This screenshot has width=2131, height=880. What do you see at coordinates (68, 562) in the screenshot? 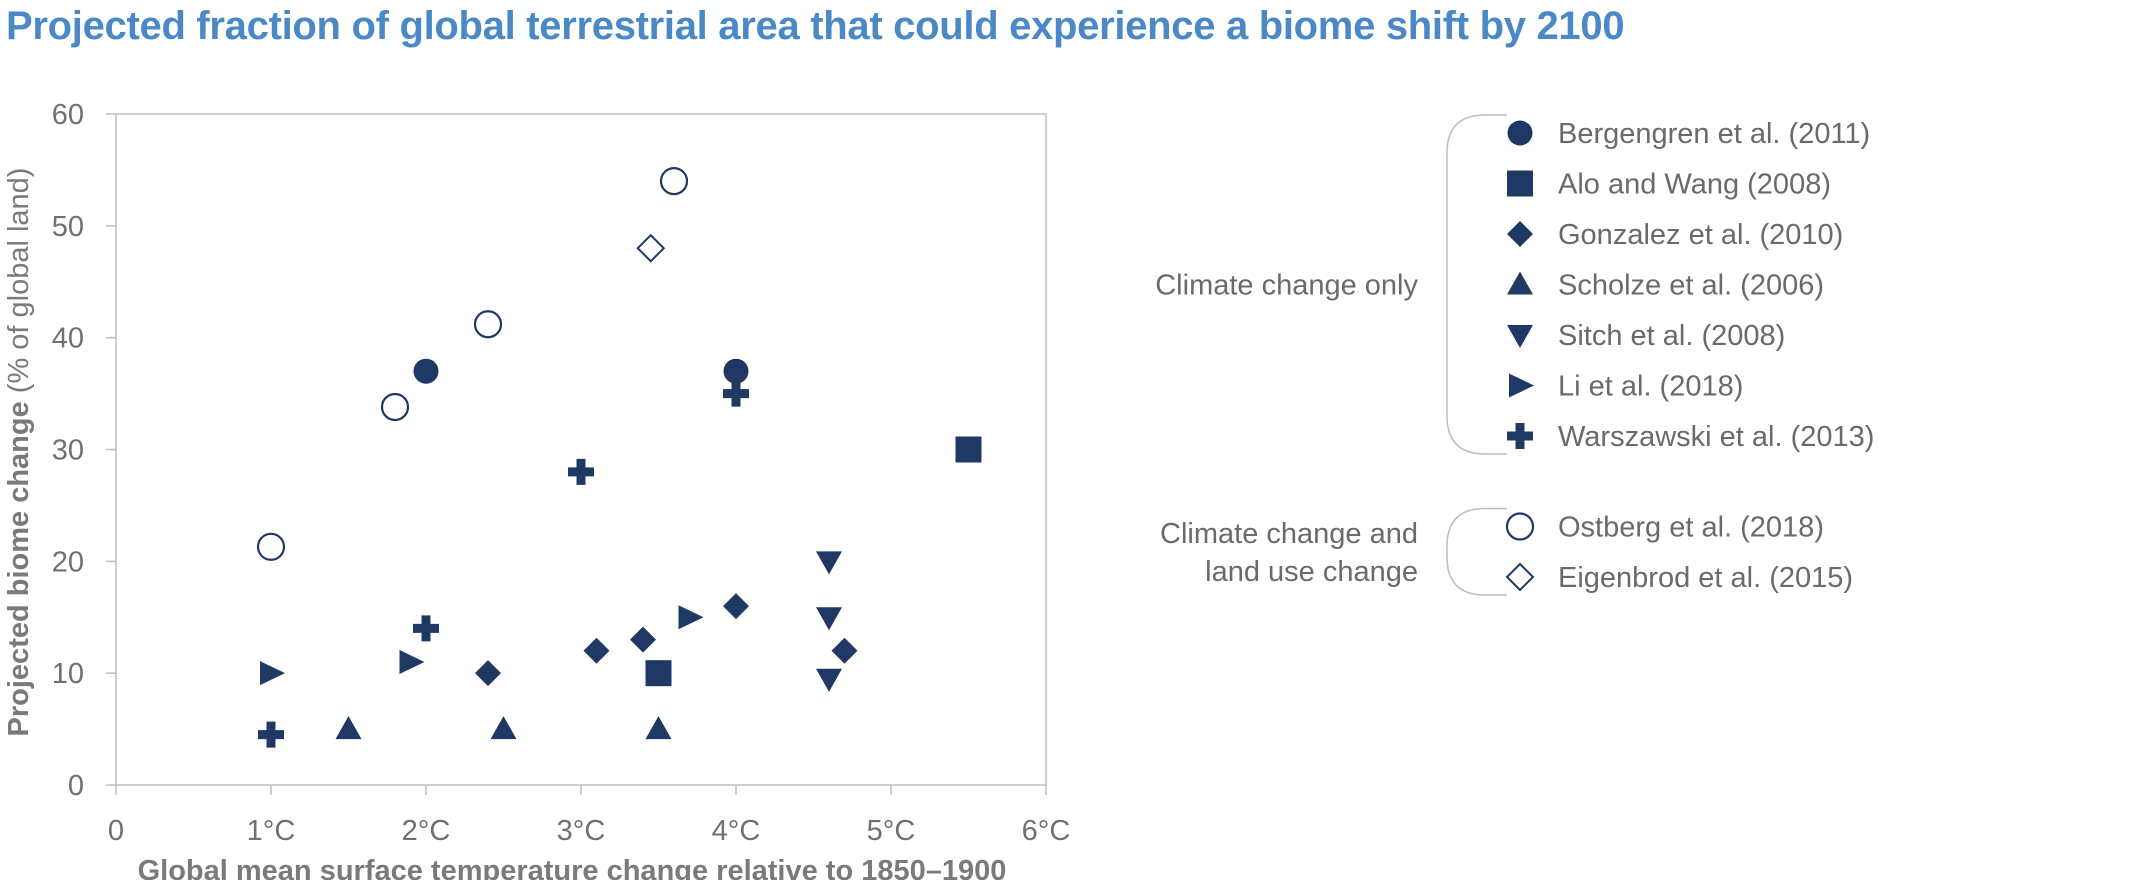
I see `y-tick-label: 20` at bounding box center [68, 562].